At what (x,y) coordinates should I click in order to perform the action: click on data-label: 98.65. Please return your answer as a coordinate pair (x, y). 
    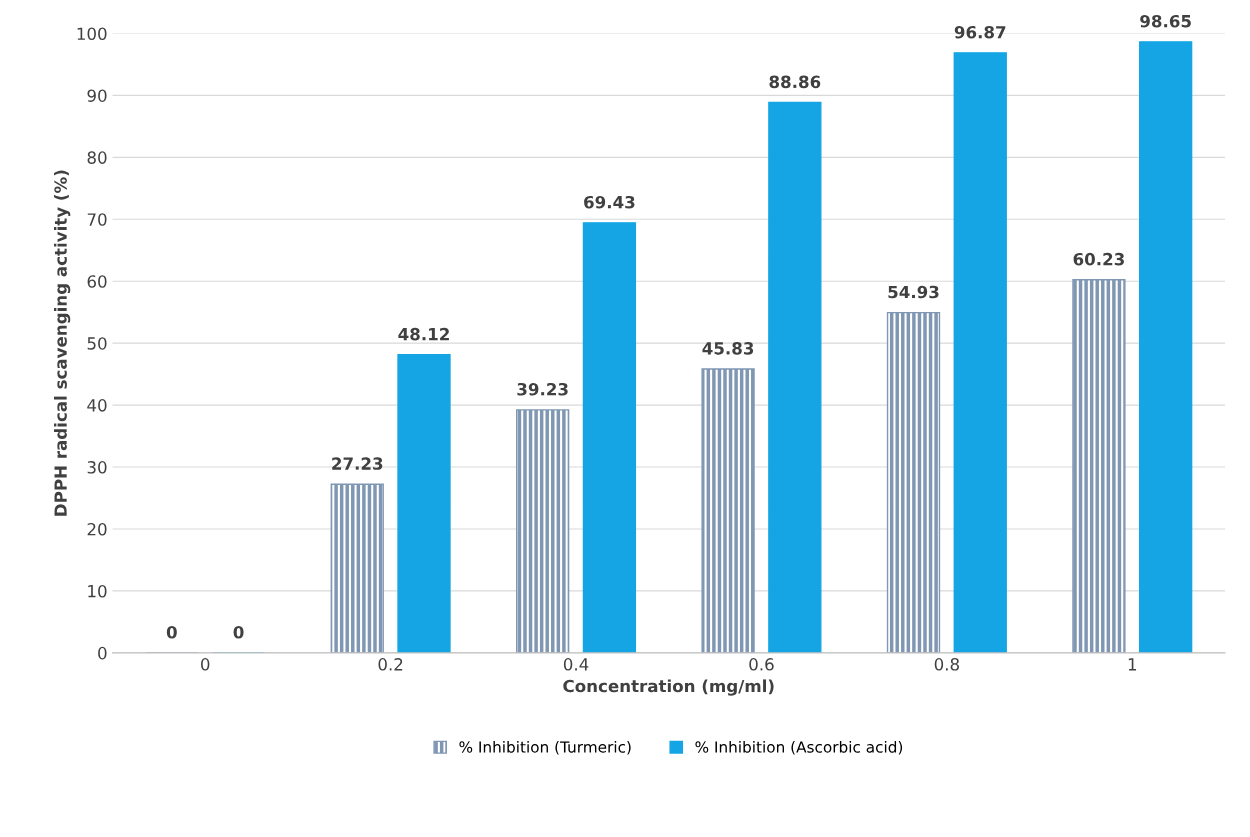
    Looking at the image, I should click on (1165, 21).